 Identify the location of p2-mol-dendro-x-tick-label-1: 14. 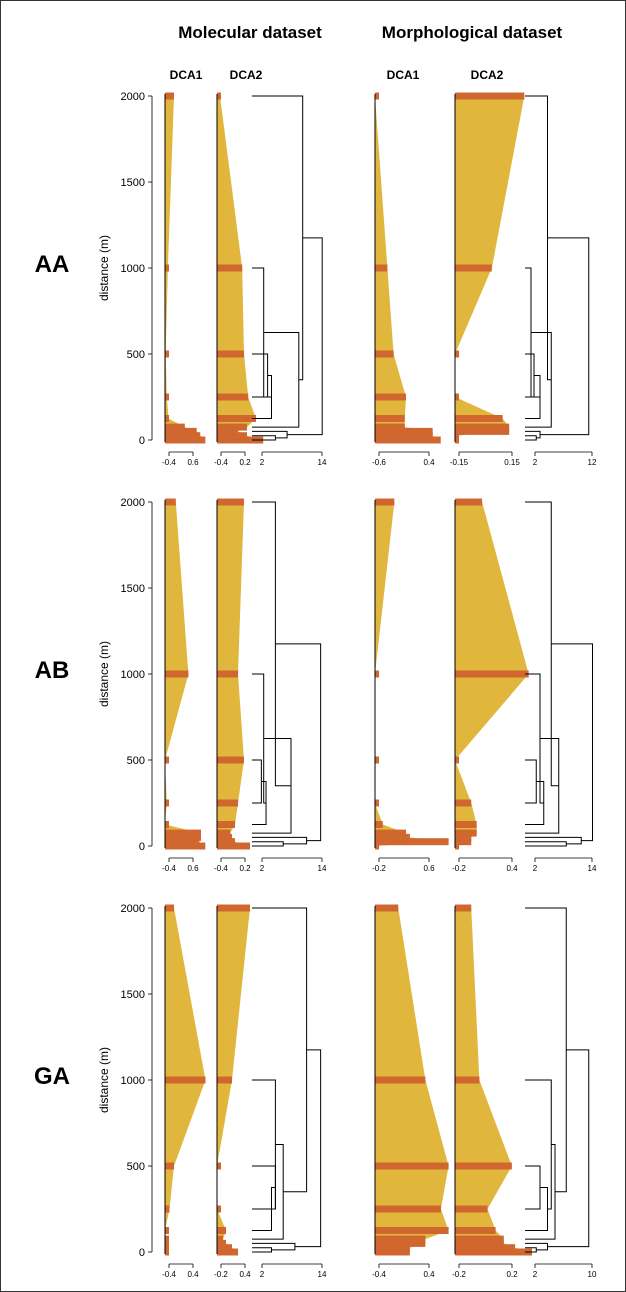
(322, 1274).